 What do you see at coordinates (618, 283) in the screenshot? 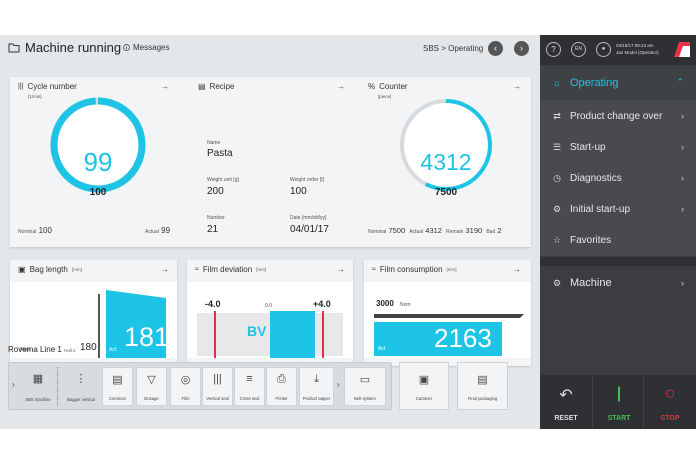
I see `sidebar-item-machine: ⚙ Machine ›` at bounding box center [618, 283].